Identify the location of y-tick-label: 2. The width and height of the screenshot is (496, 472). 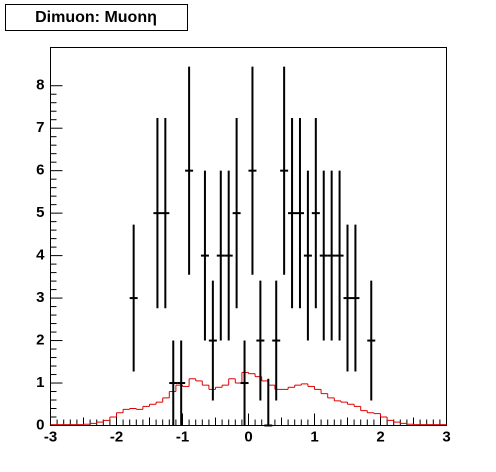
(40, 340).